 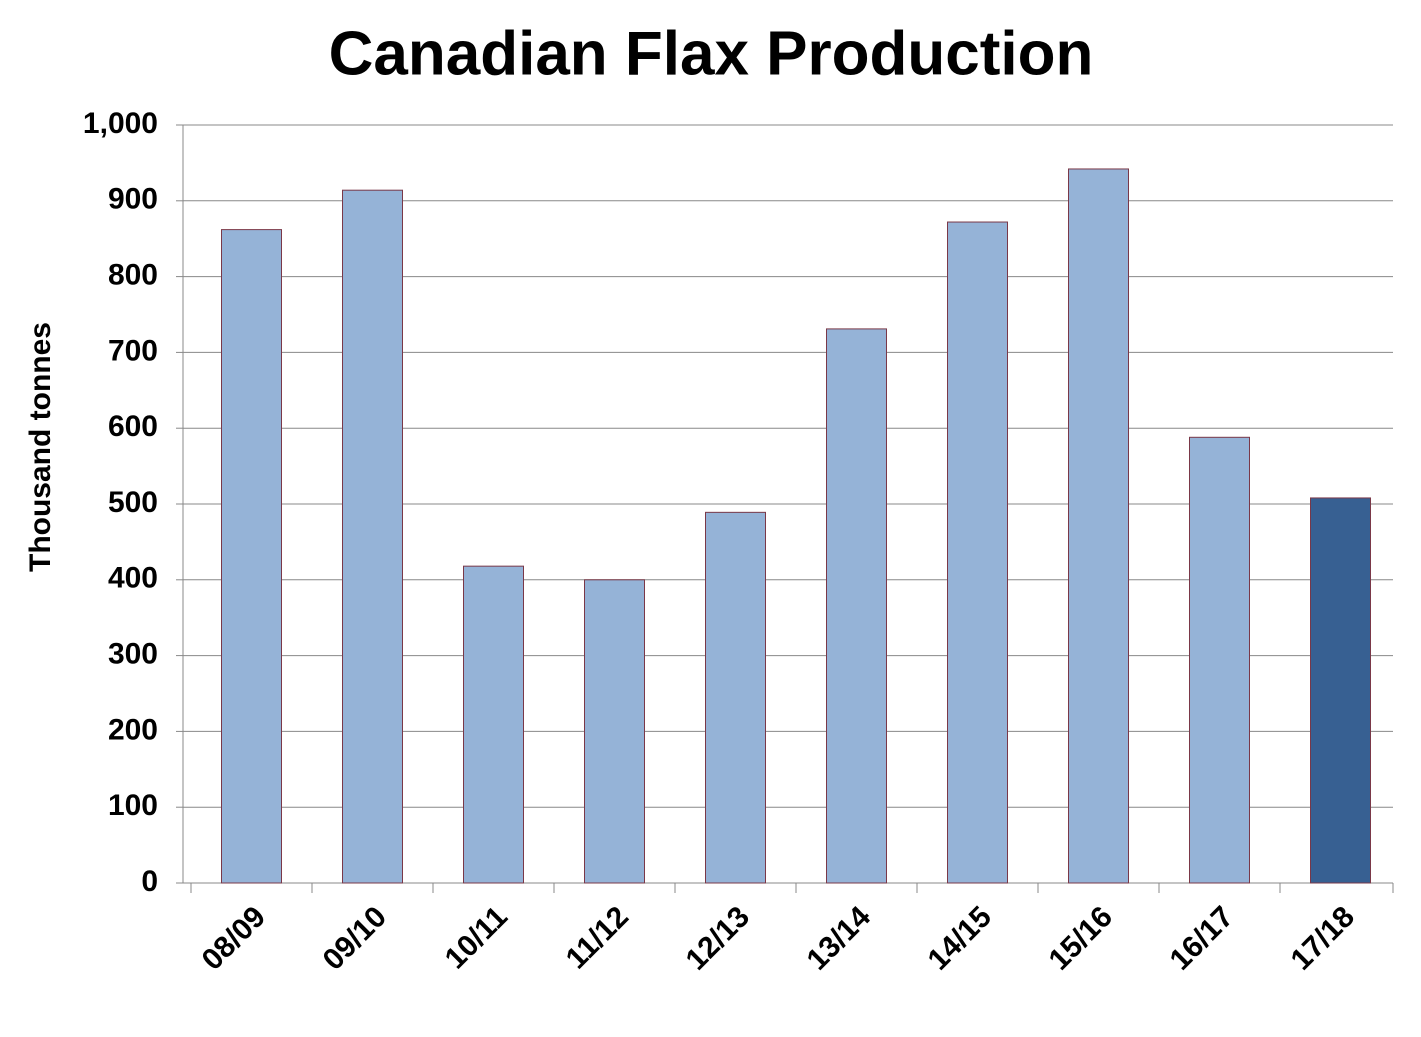 What do you see at coordinates (133, 350) in the screenshot?
I see `y-tick-label: 700` at bounding box center [133, 350].